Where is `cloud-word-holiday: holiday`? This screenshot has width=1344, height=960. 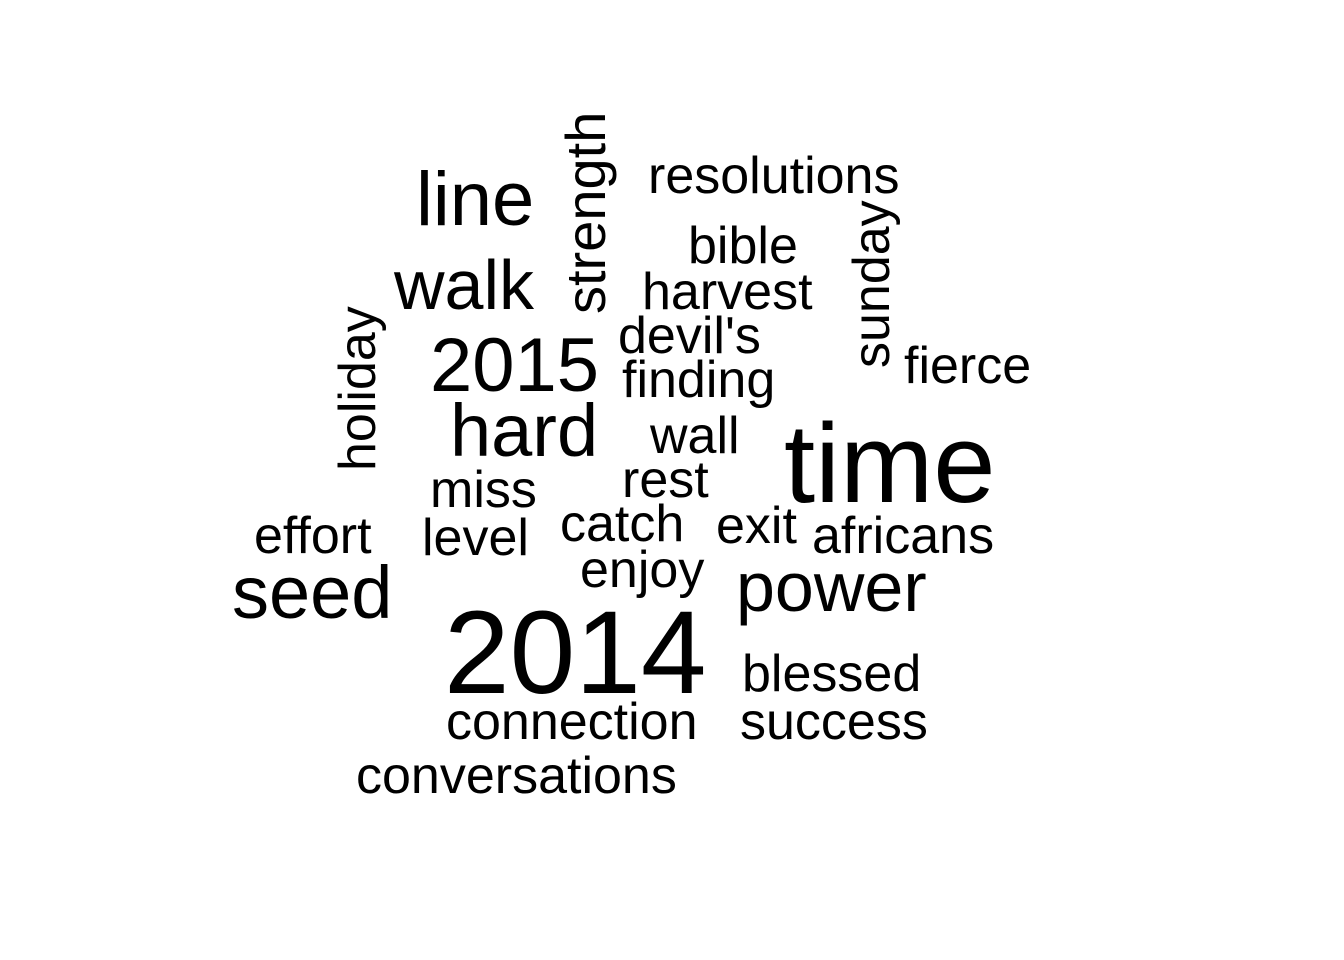
cloud-word-holiday: holiday is located at coordinates (358, 388).